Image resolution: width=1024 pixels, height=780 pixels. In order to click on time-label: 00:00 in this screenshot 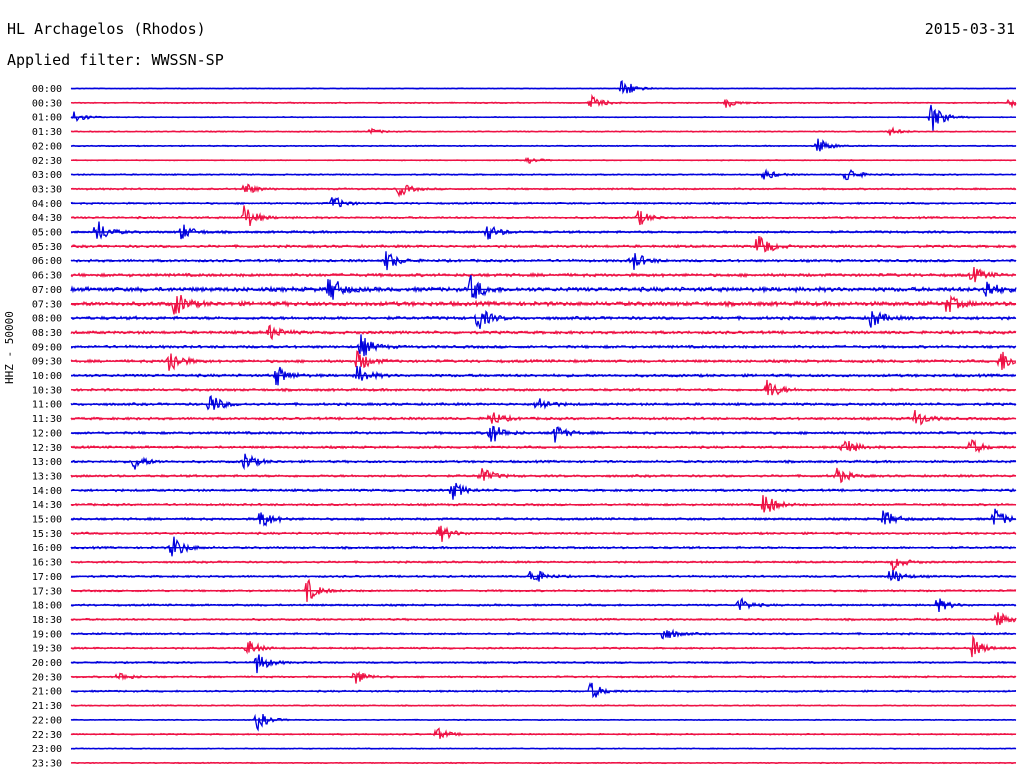, I will do `click(47, 89)`.